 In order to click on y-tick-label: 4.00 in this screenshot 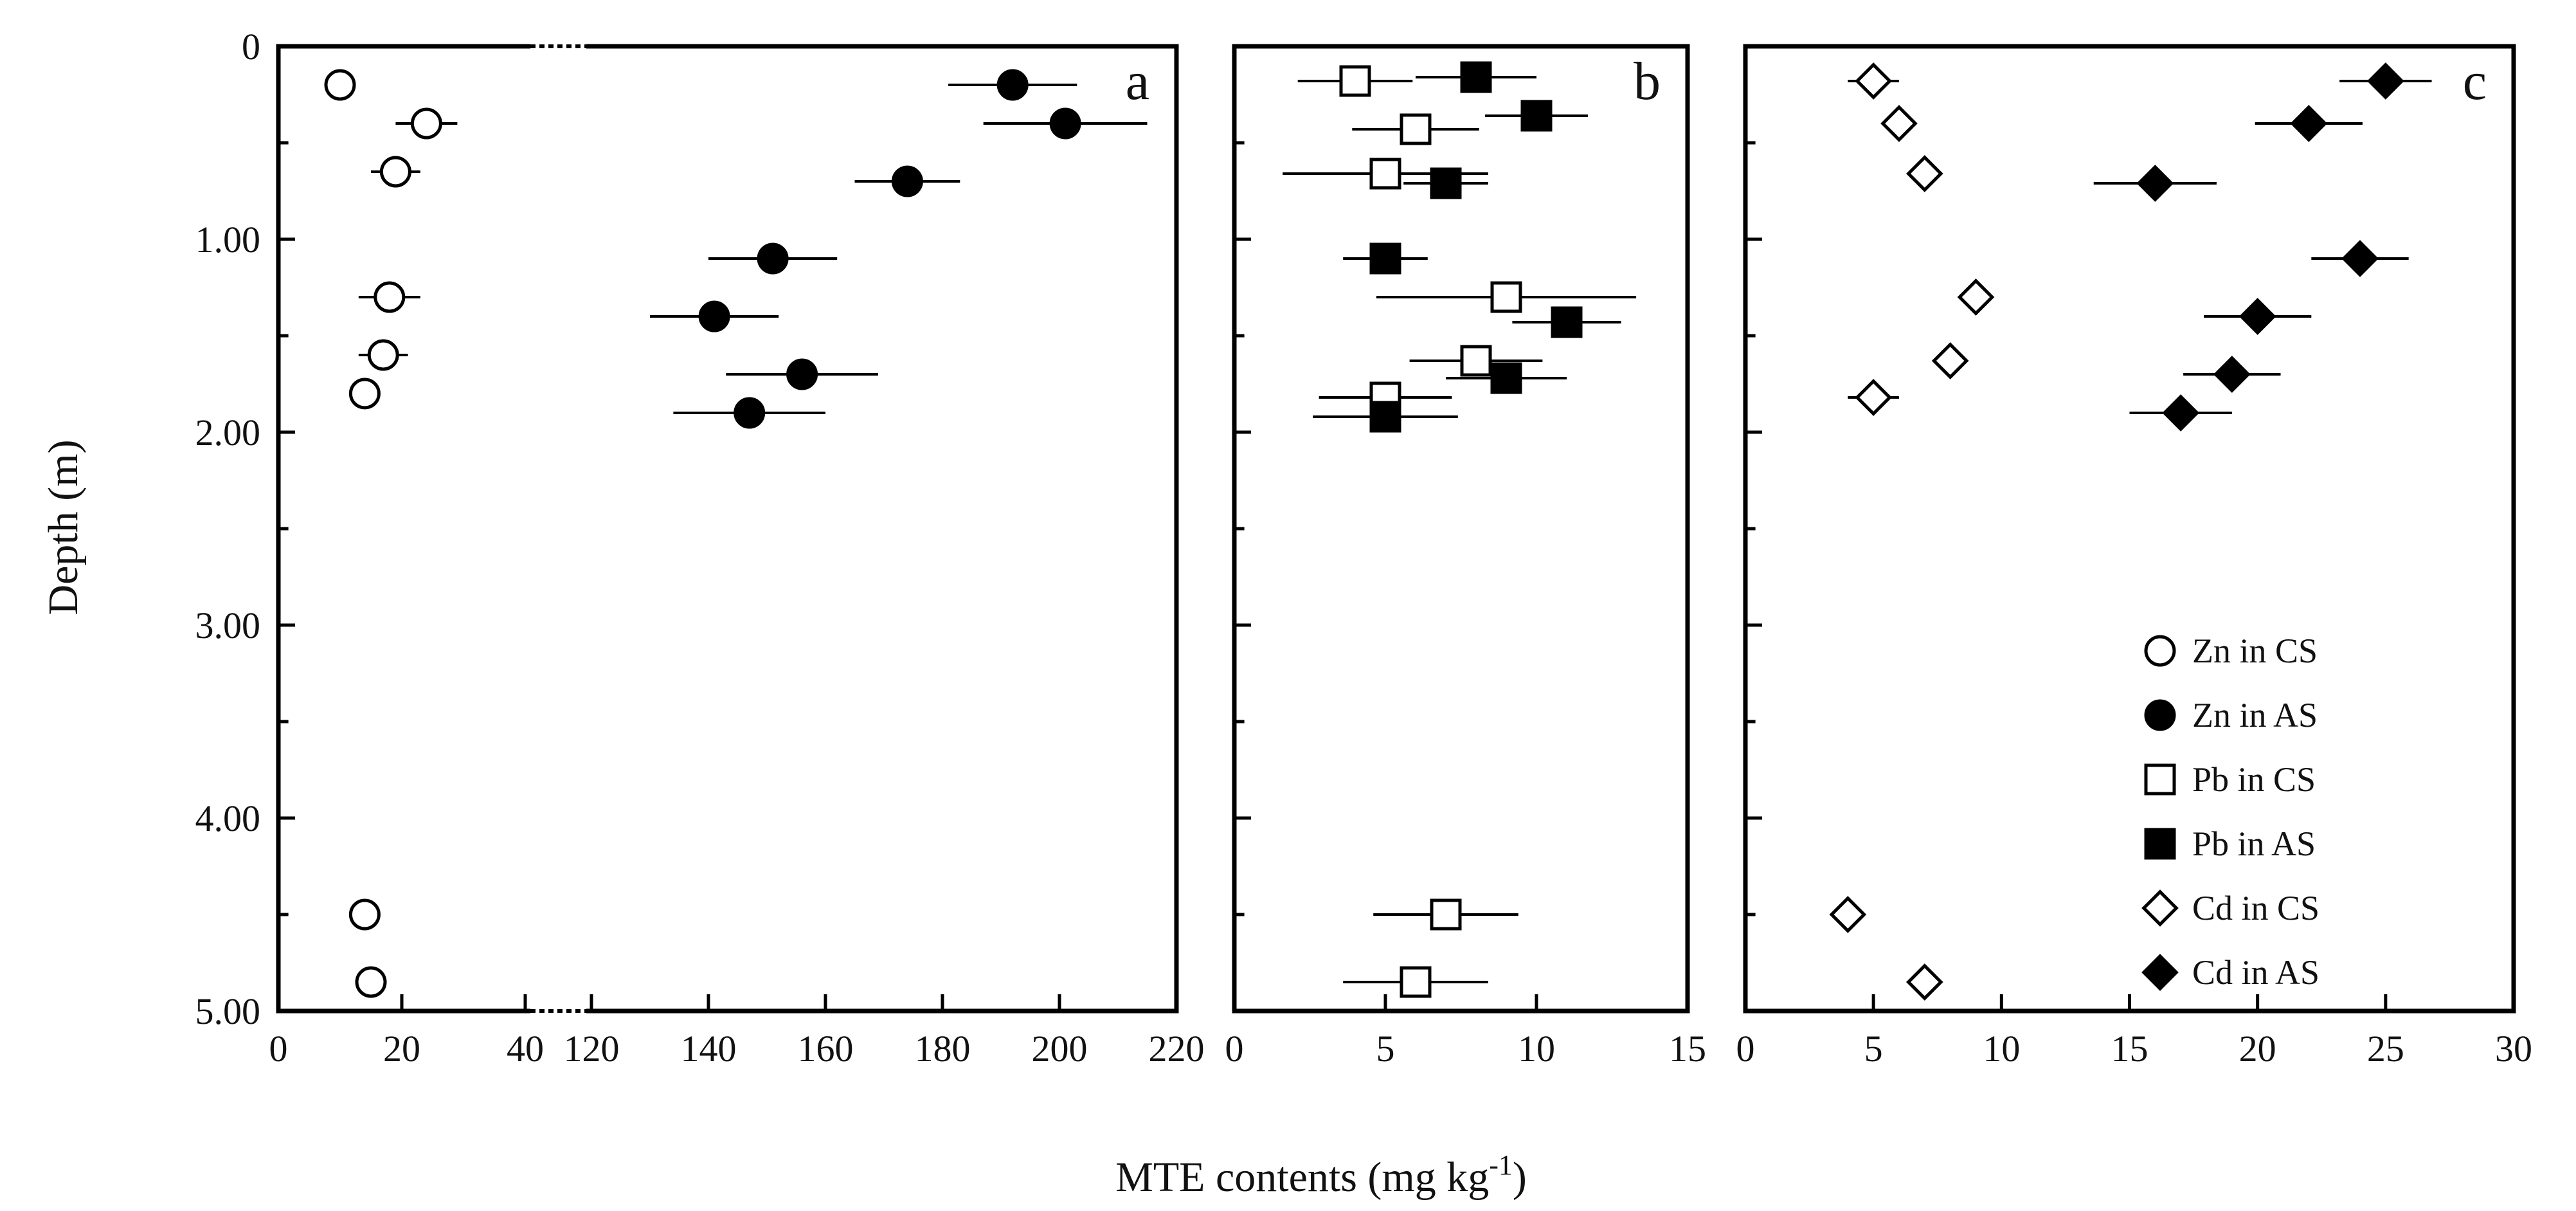, I will do `click(228, 818)`.